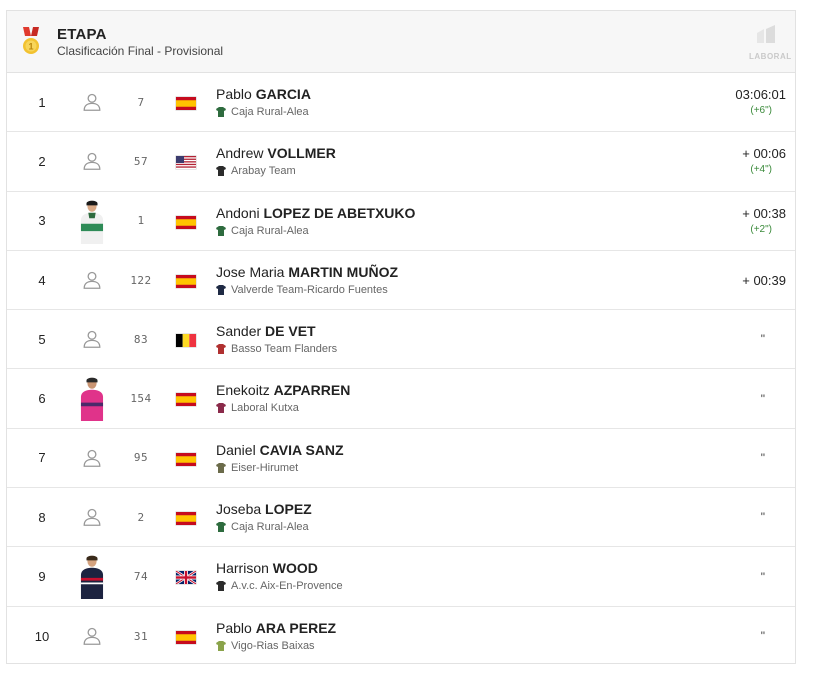  Describe the element at coordinates (141, 636) in the screenshot. I see `bib-number: 31` at that location.